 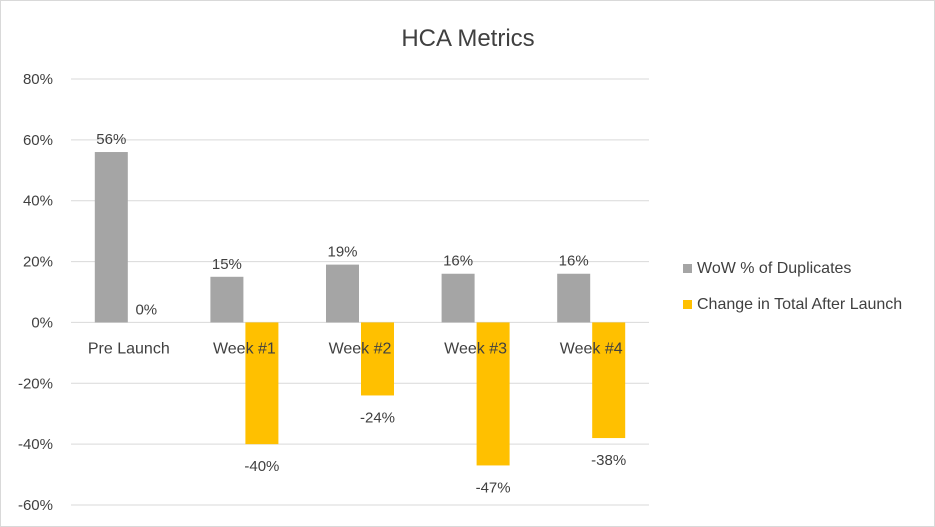 I want to click on y-tick-label: 40%, so click(x=38, y=201).